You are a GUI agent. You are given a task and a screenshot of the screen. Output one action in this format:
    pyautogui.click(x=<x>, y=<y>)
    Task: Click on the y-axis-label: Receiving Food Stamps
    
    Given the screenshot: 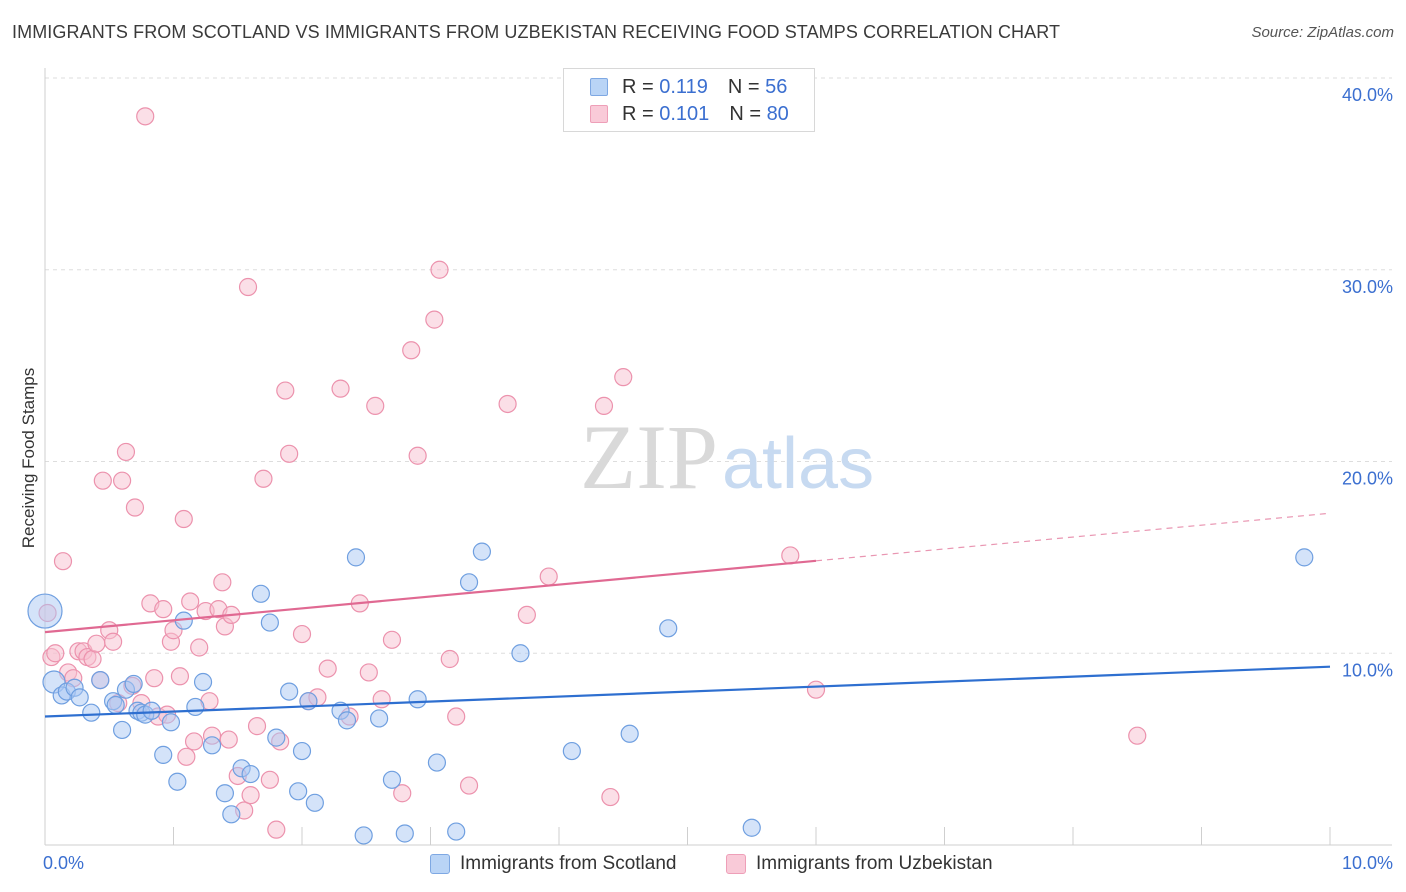 What is the action you would take?
    pyautogui.click(x=28, y=458)
    